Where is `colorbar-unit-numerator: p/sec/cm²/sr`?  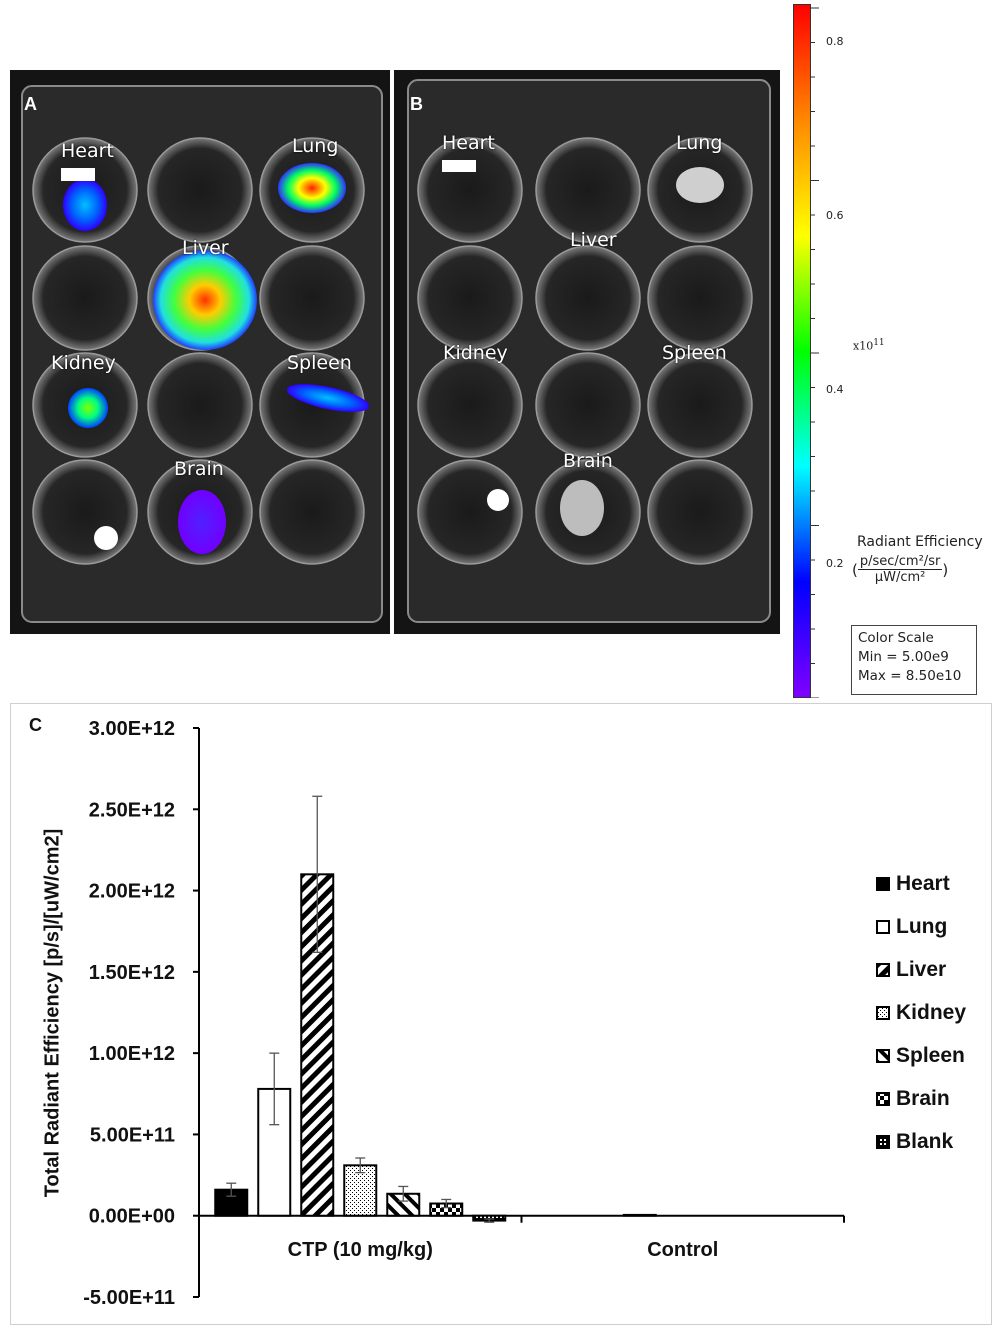
colorbar-unit-numerator: p/sec/cm²/sr is located at coordinates (900, 562).